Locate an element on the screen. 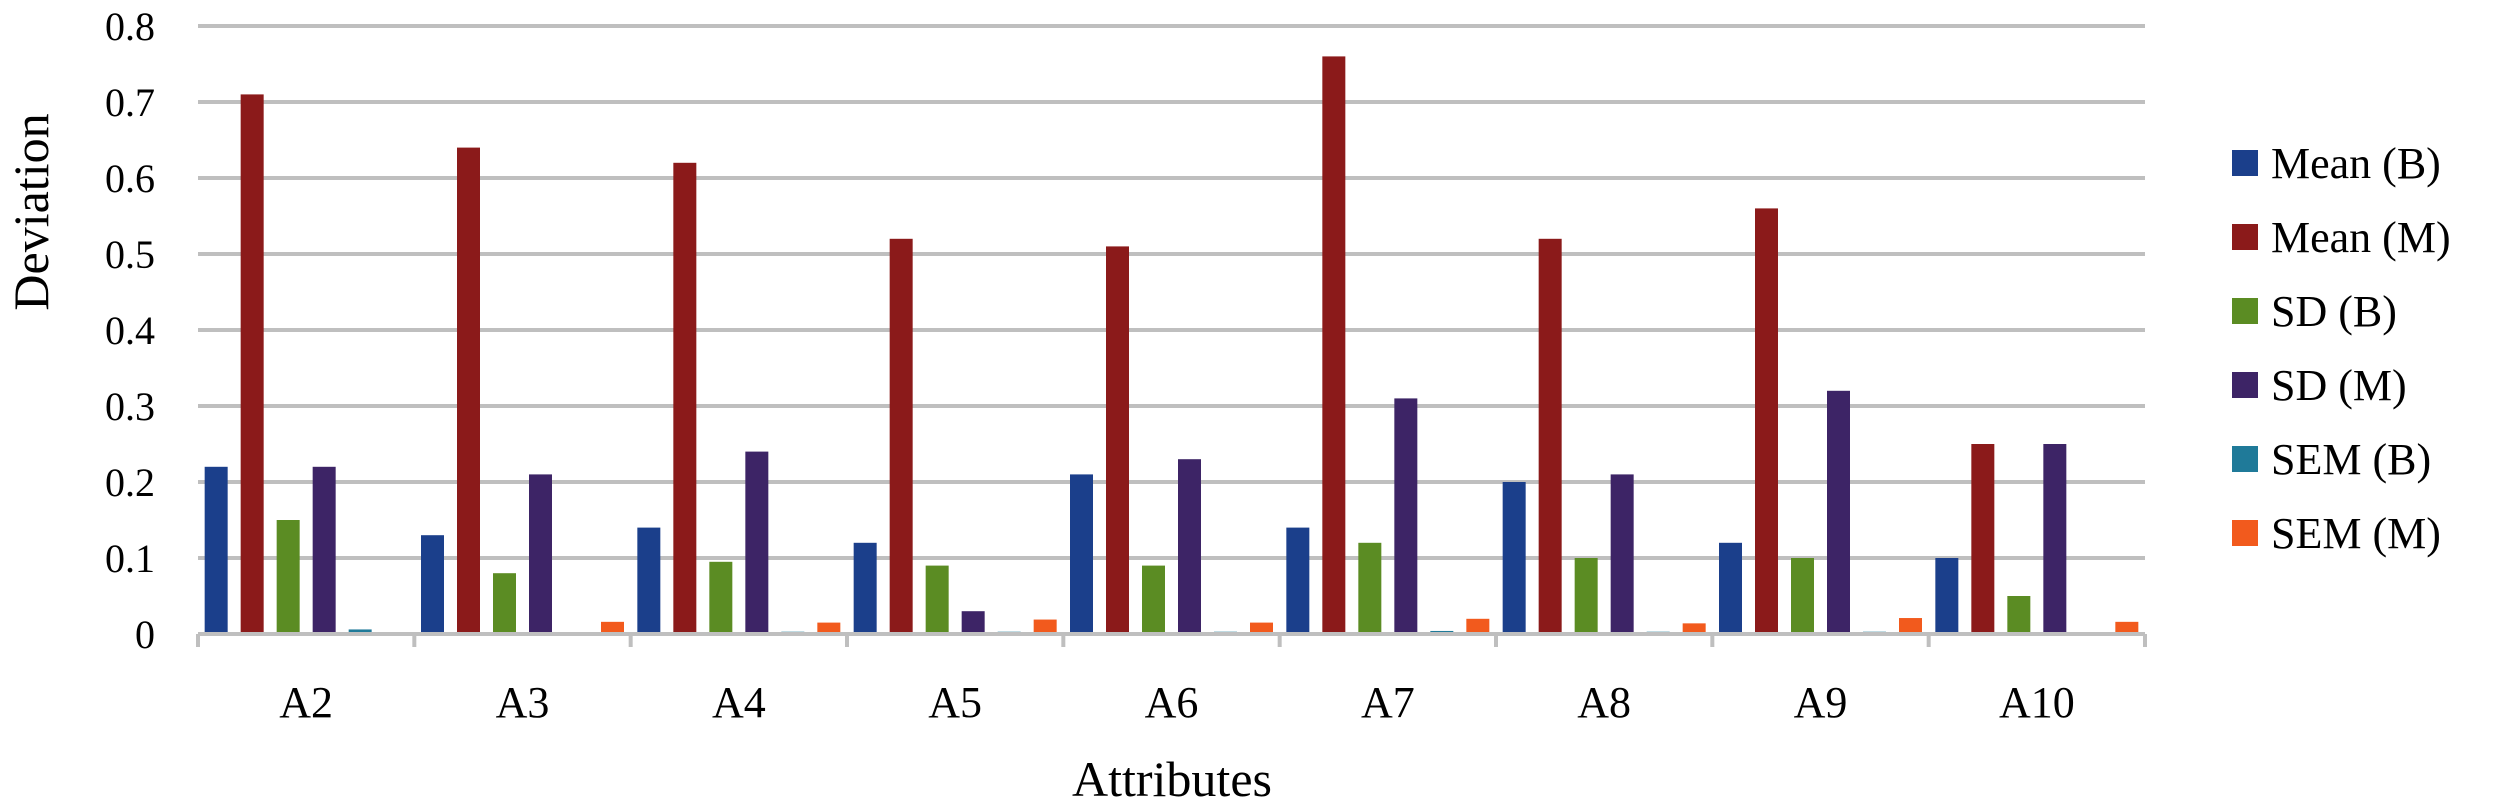 This screenshot has height=811, width=2500. x-tick-label: A3 is located at coordinates (523, 702).